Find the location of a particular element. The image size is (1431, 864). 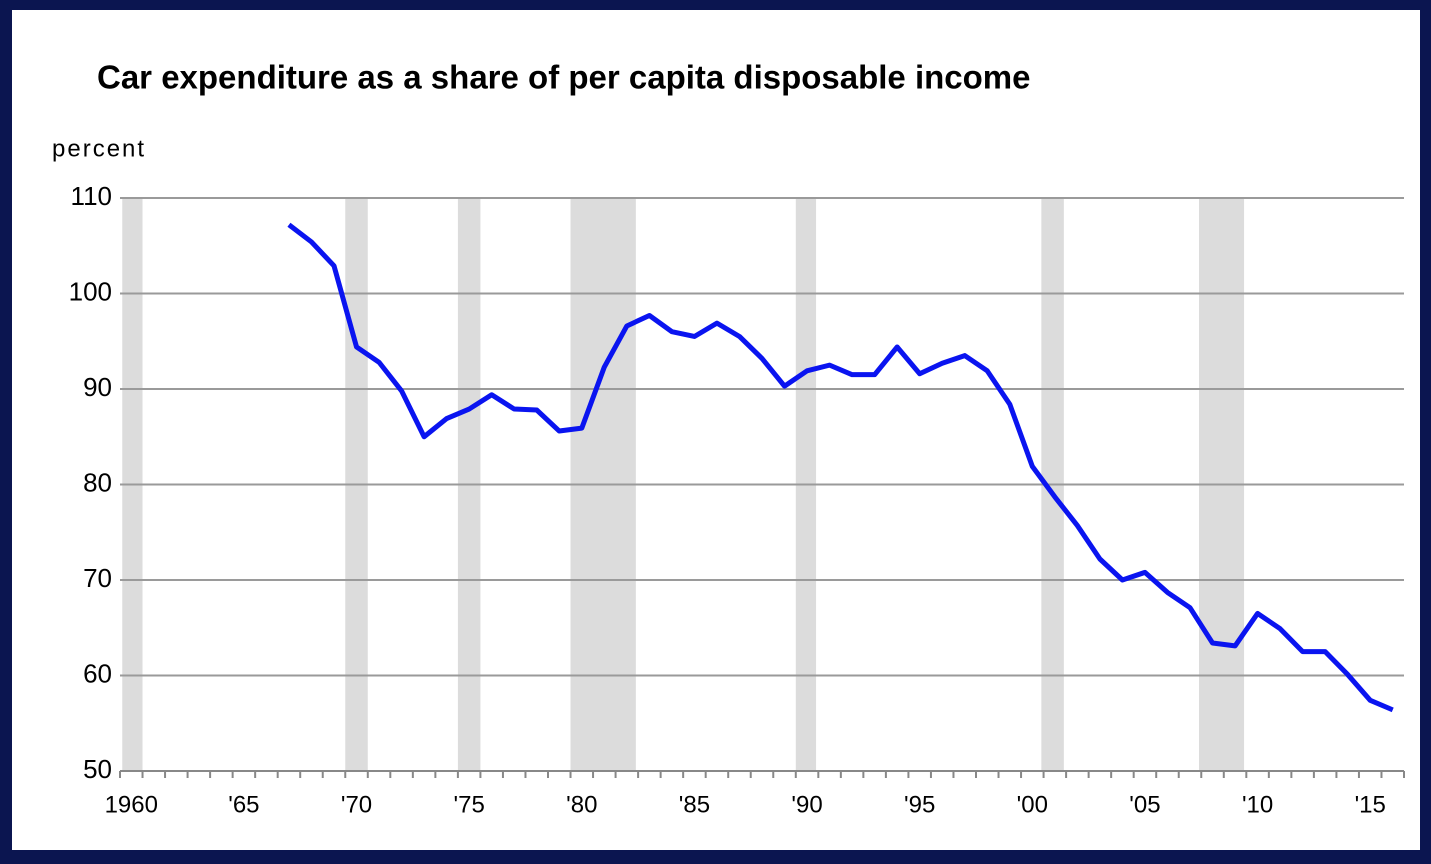

y-axis-label: percent is located at coordinates (99, 148).